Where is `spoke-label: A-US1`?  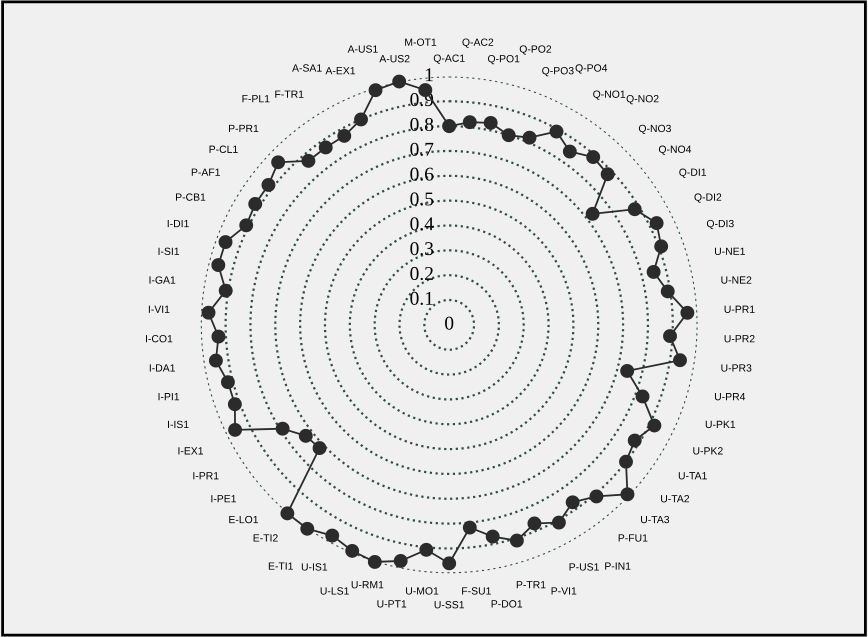 spoke-label: A-US1 is located at coordinates (363, 49).